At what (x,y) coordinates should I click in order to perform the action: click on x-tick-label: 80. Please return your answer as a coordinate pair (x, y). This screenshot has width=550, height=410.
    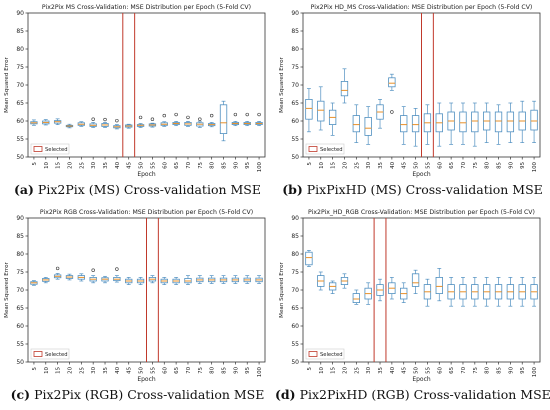
    Looking at the image, I should click on (213, 164).